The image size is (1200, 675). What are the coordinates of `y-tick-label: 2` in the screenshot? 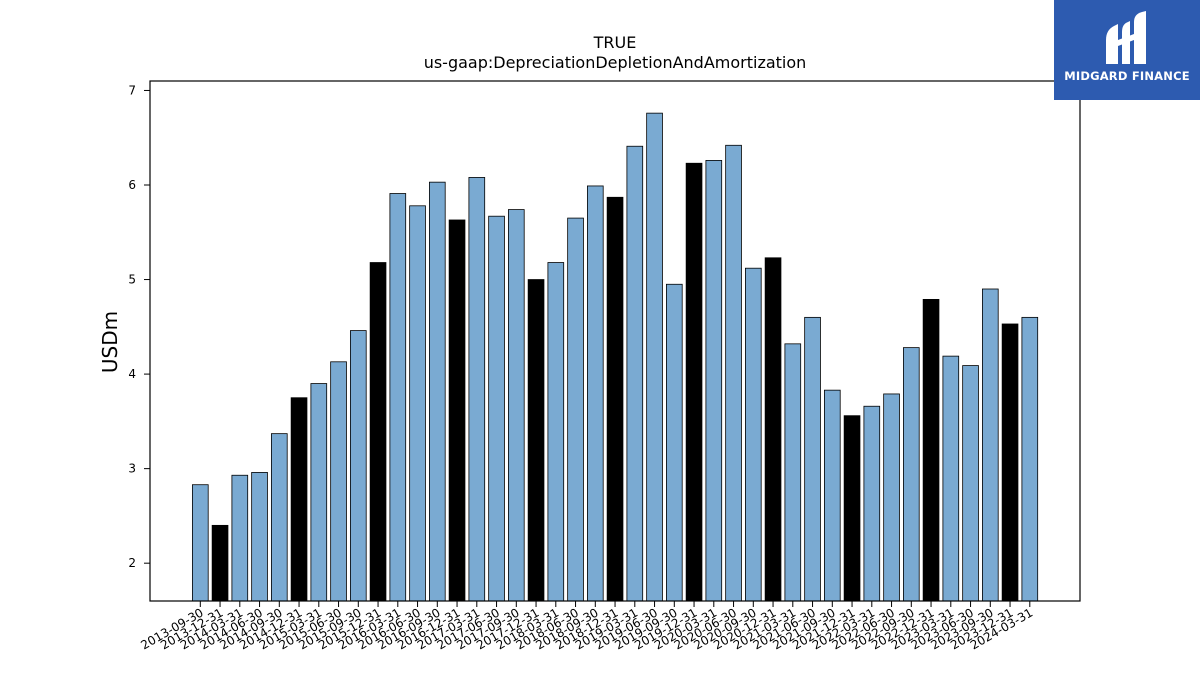 It's located at (132, 563).